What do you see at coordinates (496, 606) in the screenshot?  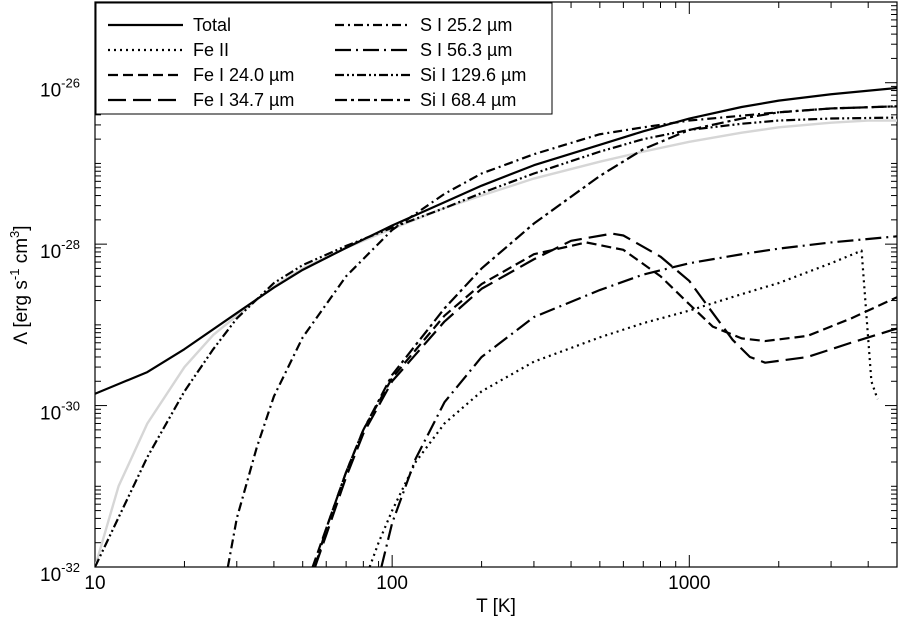 I see `x-axis-title: T [K]` at bounding box center [496, 606].